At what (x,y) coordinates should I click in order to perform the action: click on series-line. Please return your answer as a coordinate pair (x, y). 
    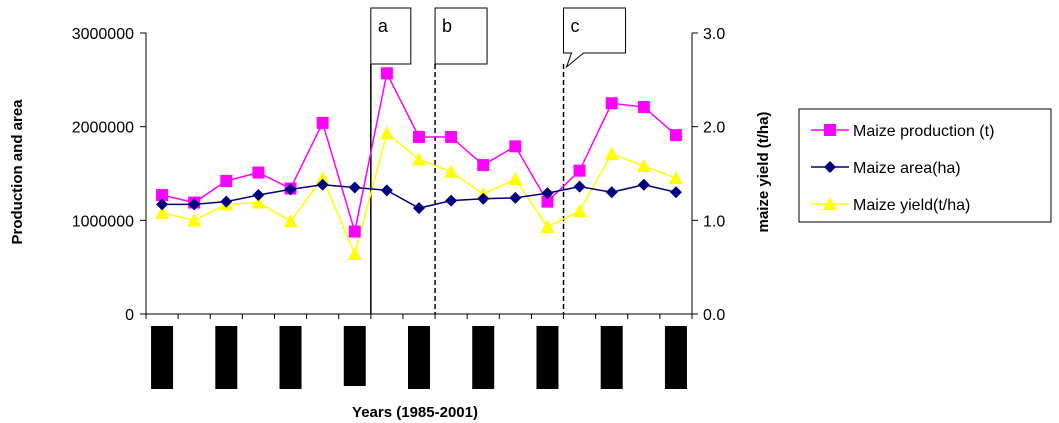
    Looking at the image, I should click on (419, 194).